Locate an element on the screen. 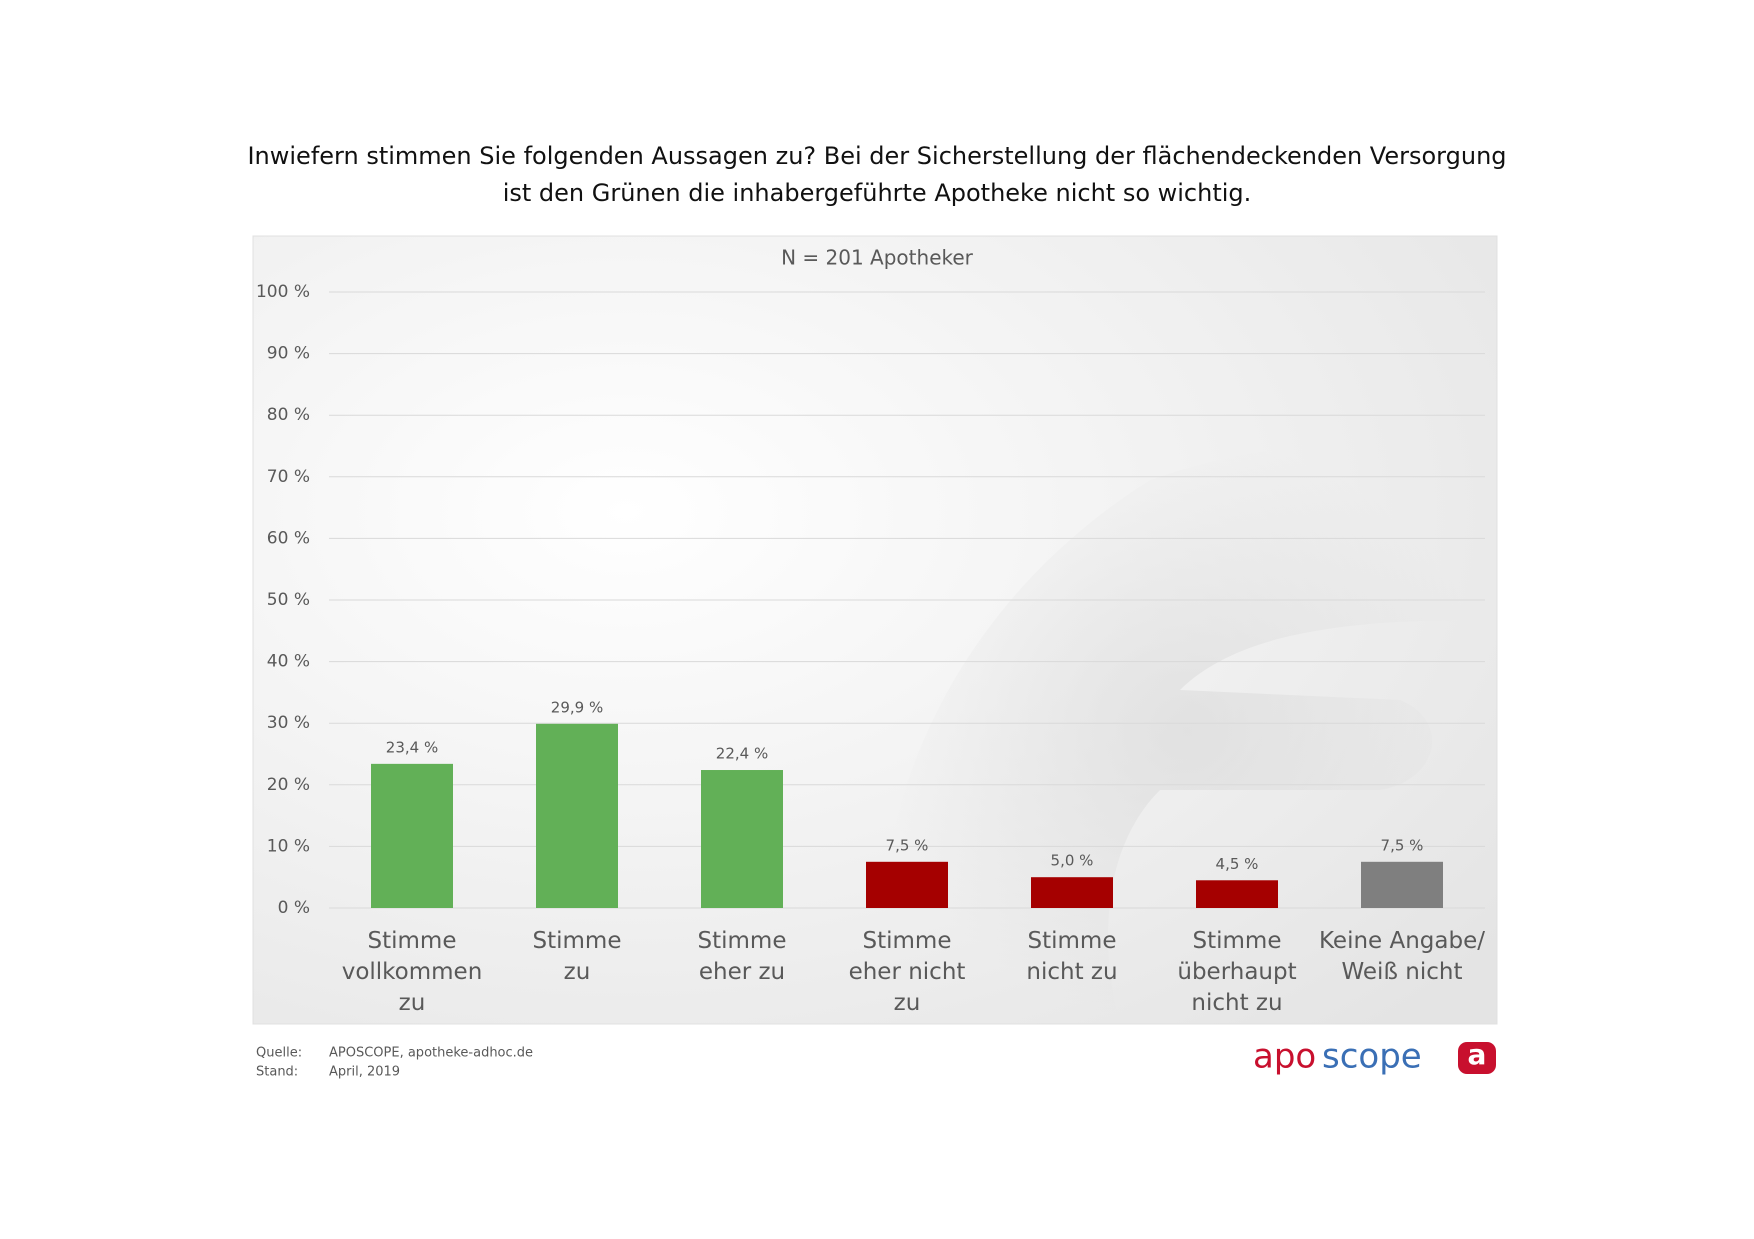  y-tick-label: 20 % is located at coordinates (288, 785).